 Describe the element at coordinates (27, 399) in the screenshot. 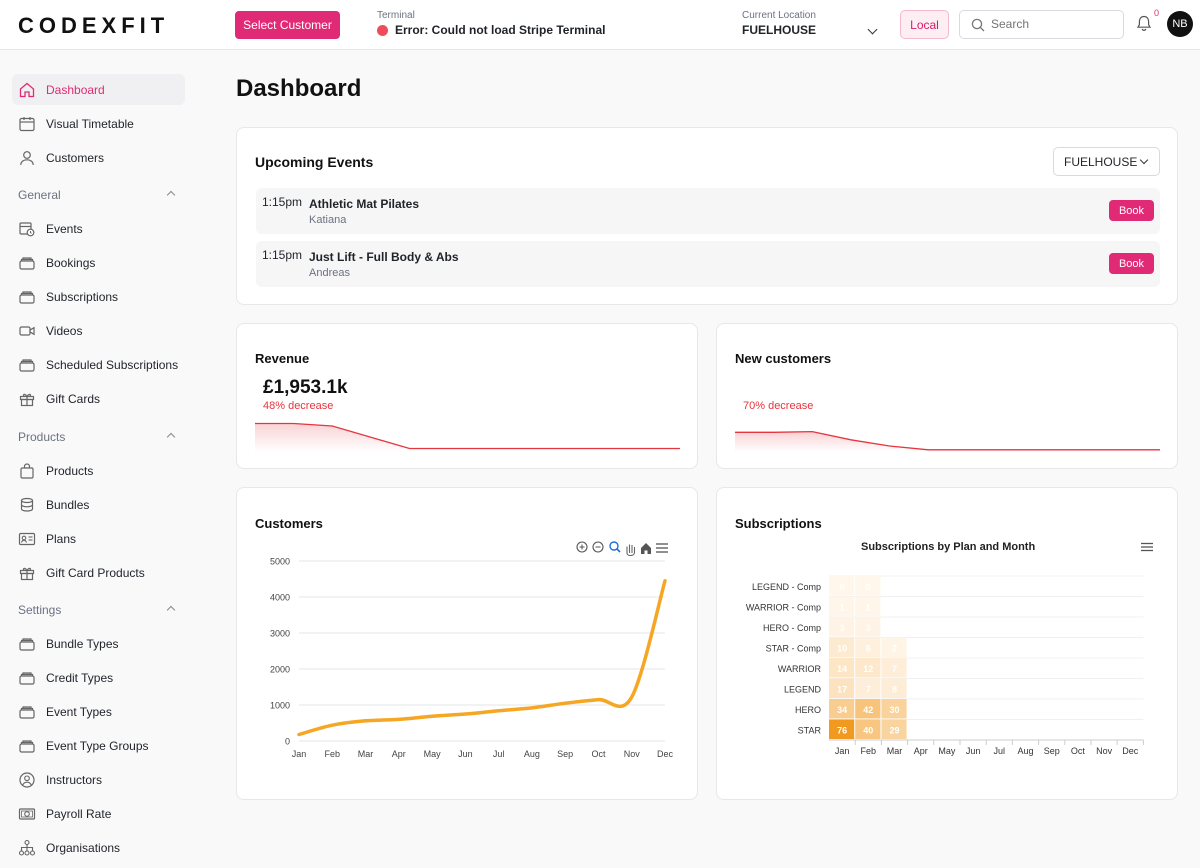

I see `gift-icon` at that location.